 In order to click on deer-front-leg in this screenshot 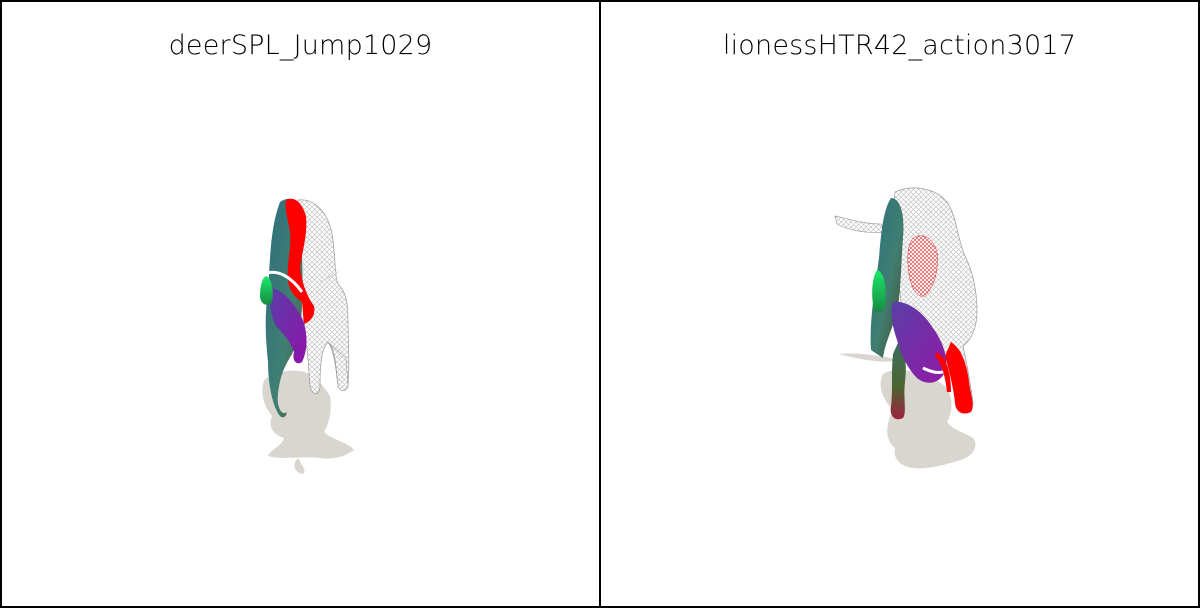, I will do `click(338, 366)`.